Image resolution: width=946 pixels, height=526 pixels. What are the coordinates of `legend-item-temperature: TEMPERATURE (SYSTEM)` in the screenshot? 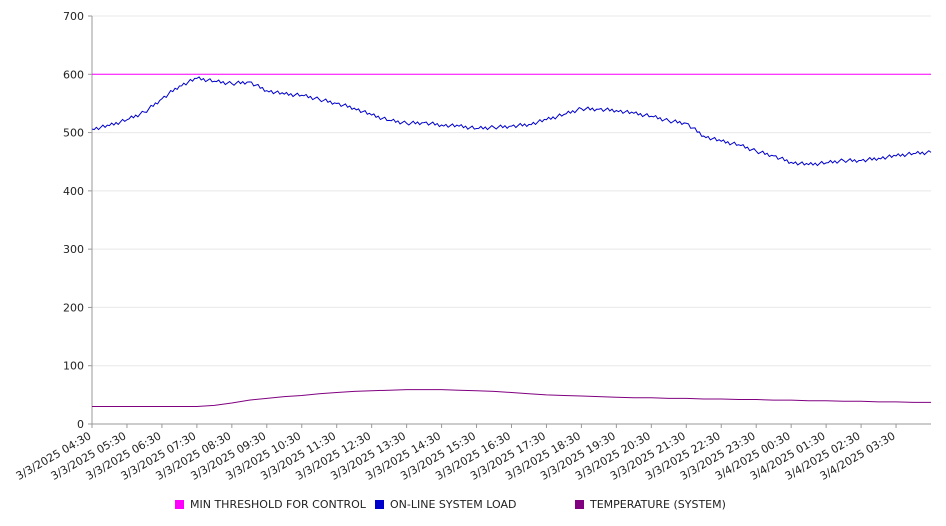 It's located at (650, 504).